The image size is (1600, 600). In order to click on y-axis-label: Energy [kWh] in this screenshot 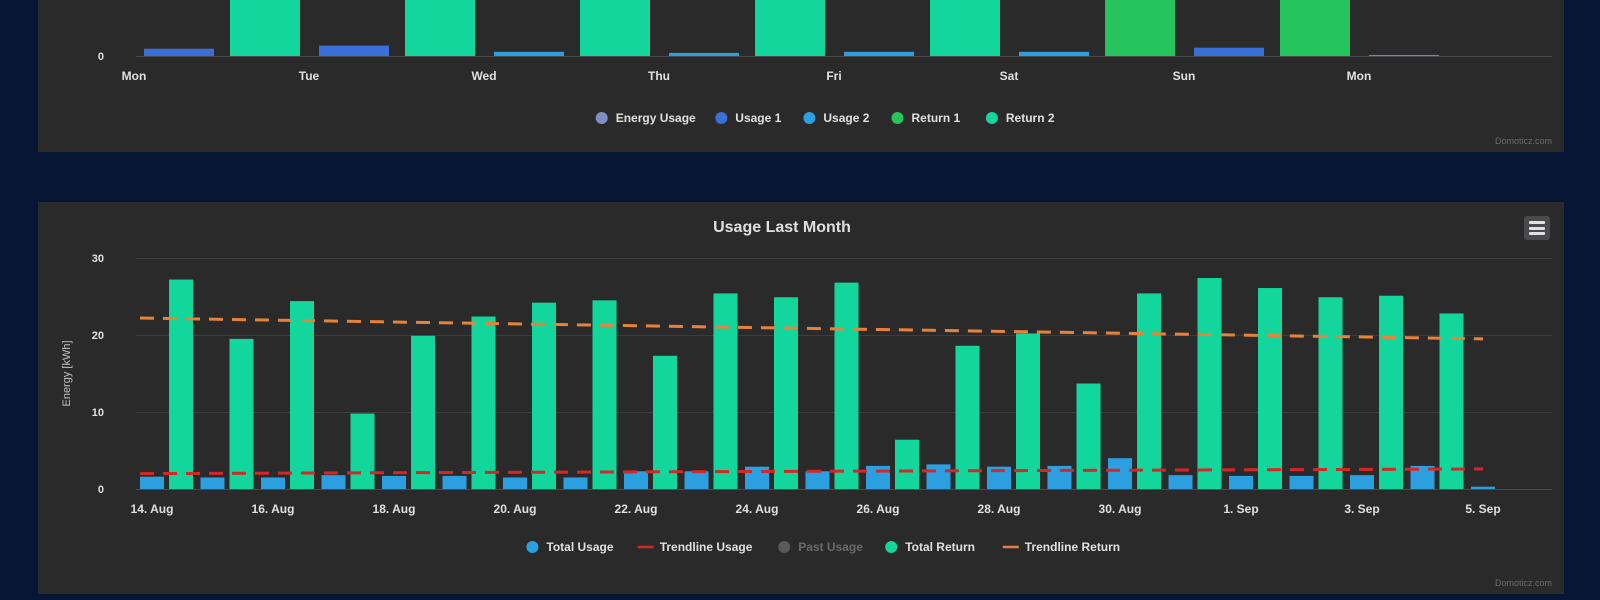, I will do `click(67, 373)`.